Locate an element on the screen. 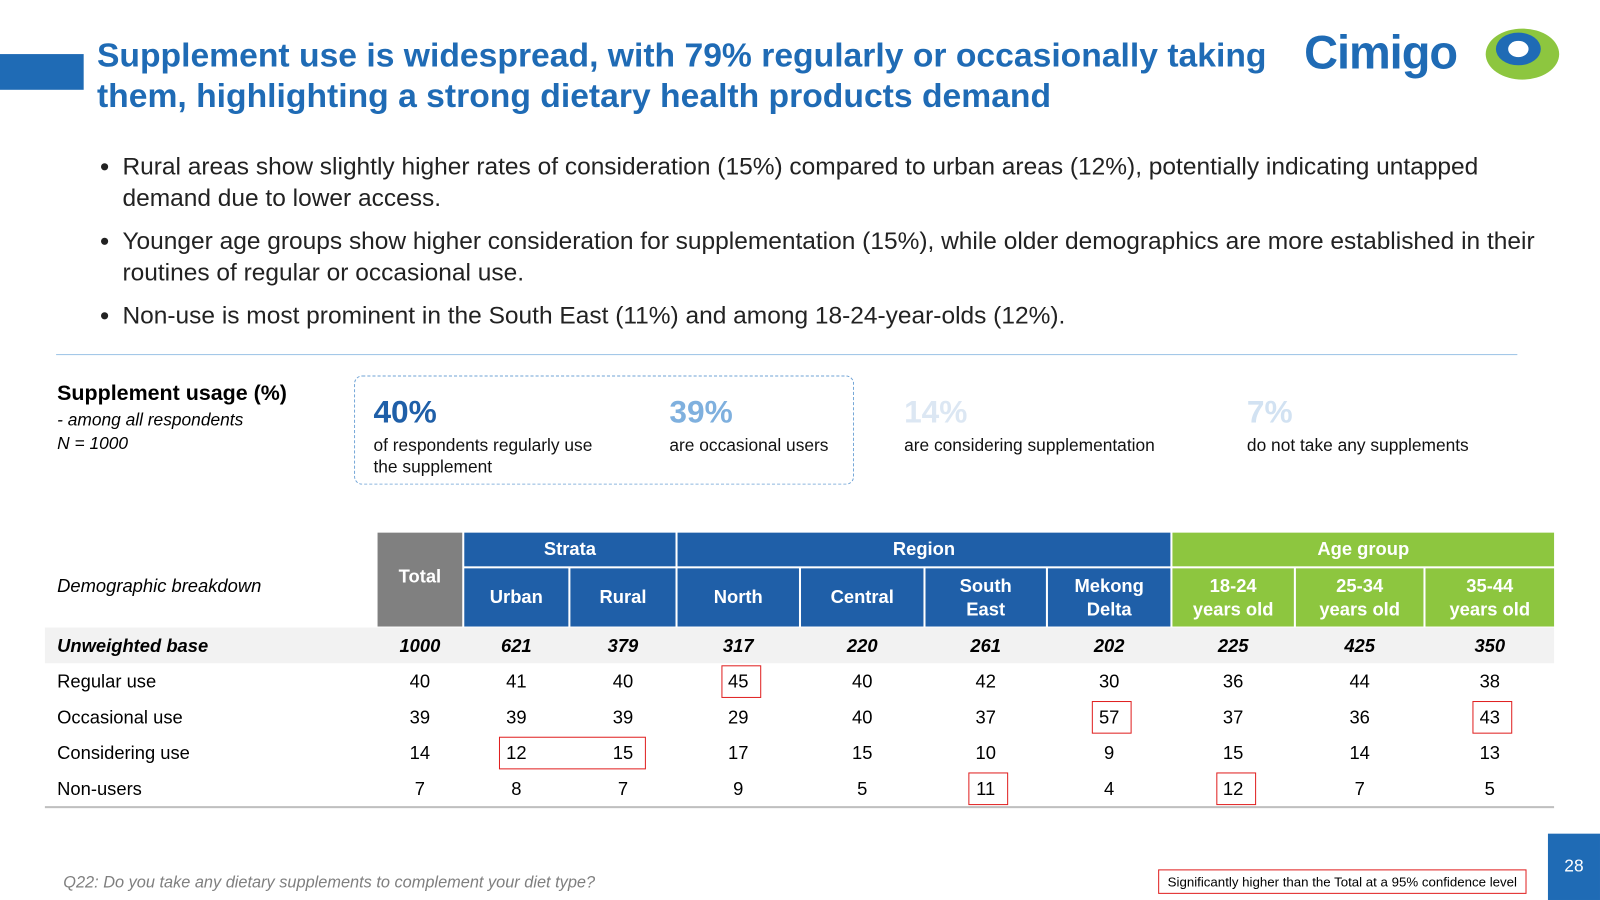 The width and height of the screenshot is (1600, 900). row-label: Unweighted base is located at coordinates (133, 645).